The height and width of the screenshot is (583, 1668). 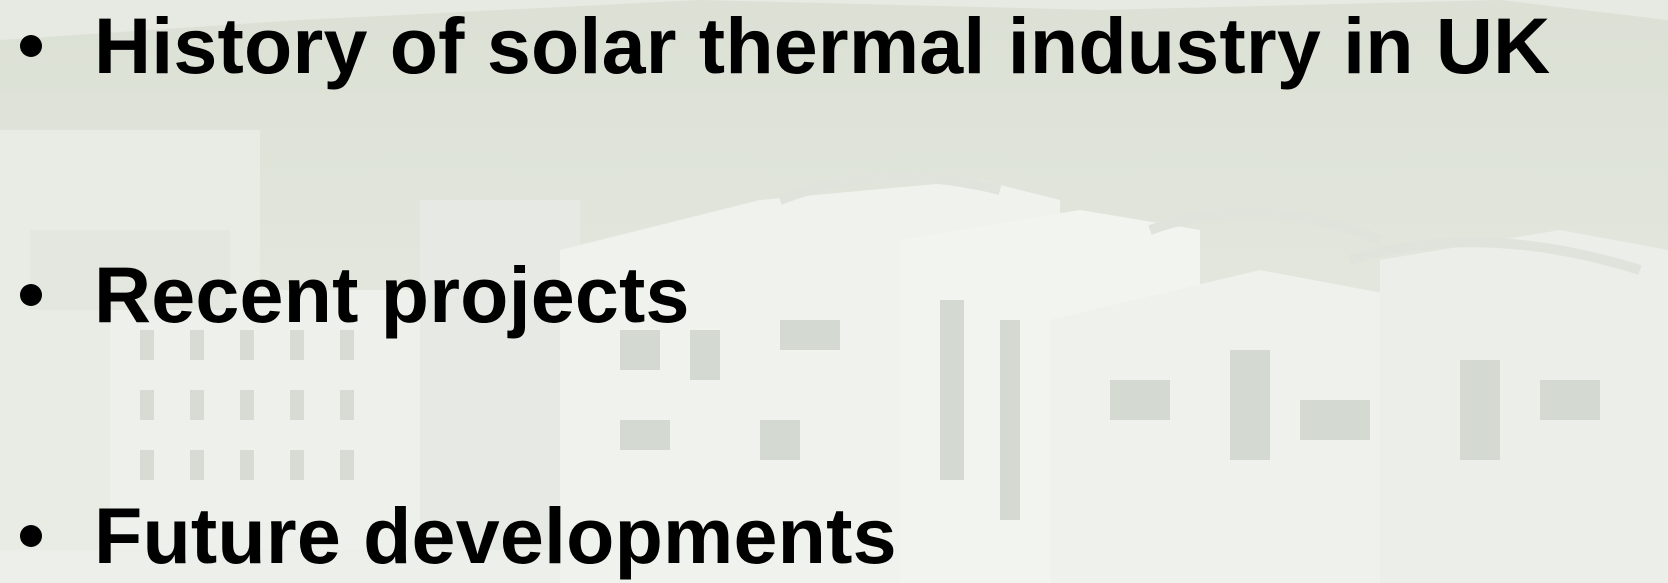 I want to click on bullet-text: Recent projects, so click(x=392, y=294).